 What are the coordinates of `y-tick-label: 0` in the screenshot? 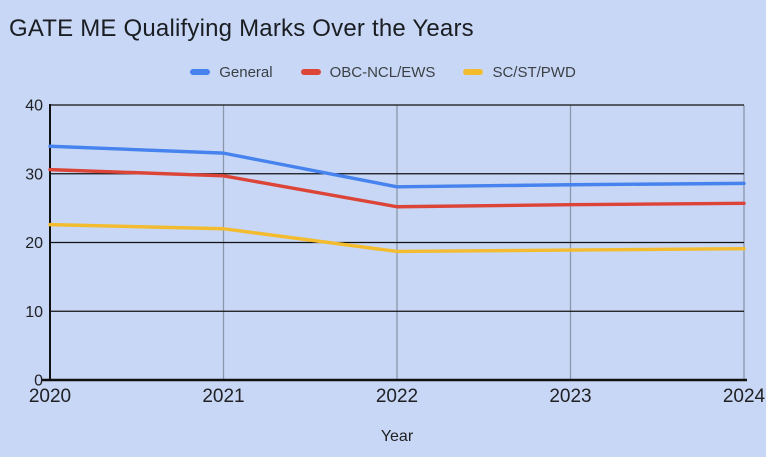 It's located at (38, 381).